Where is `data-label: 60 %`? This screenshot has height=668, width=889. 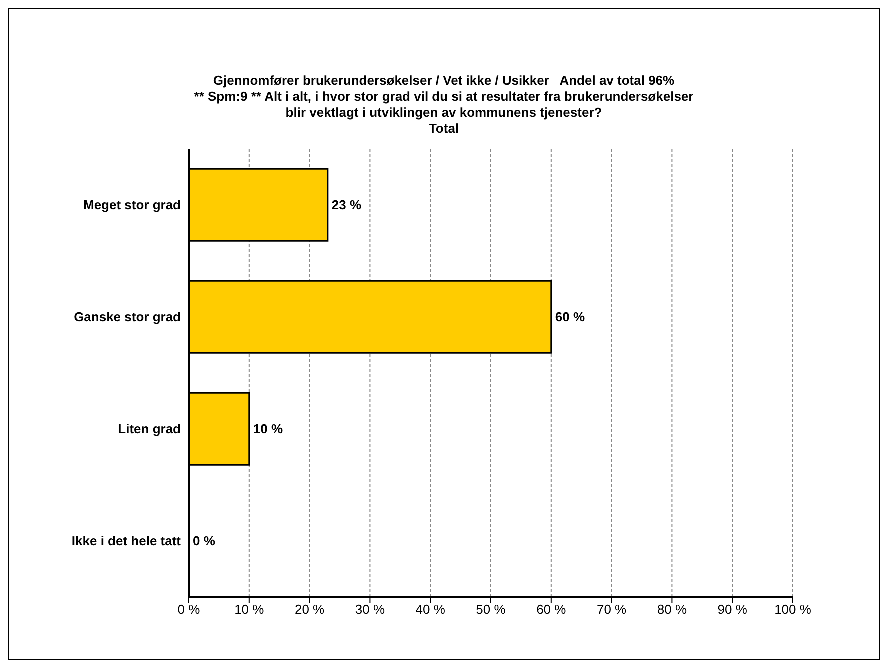
data-label: 60 % is located at coordinates (570, 317).